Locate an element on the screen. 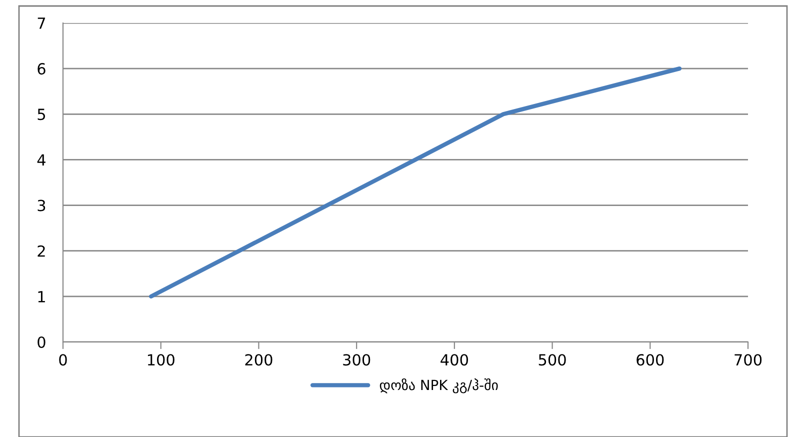  y-tick-label: 3 is located at coordinates (42, 206).